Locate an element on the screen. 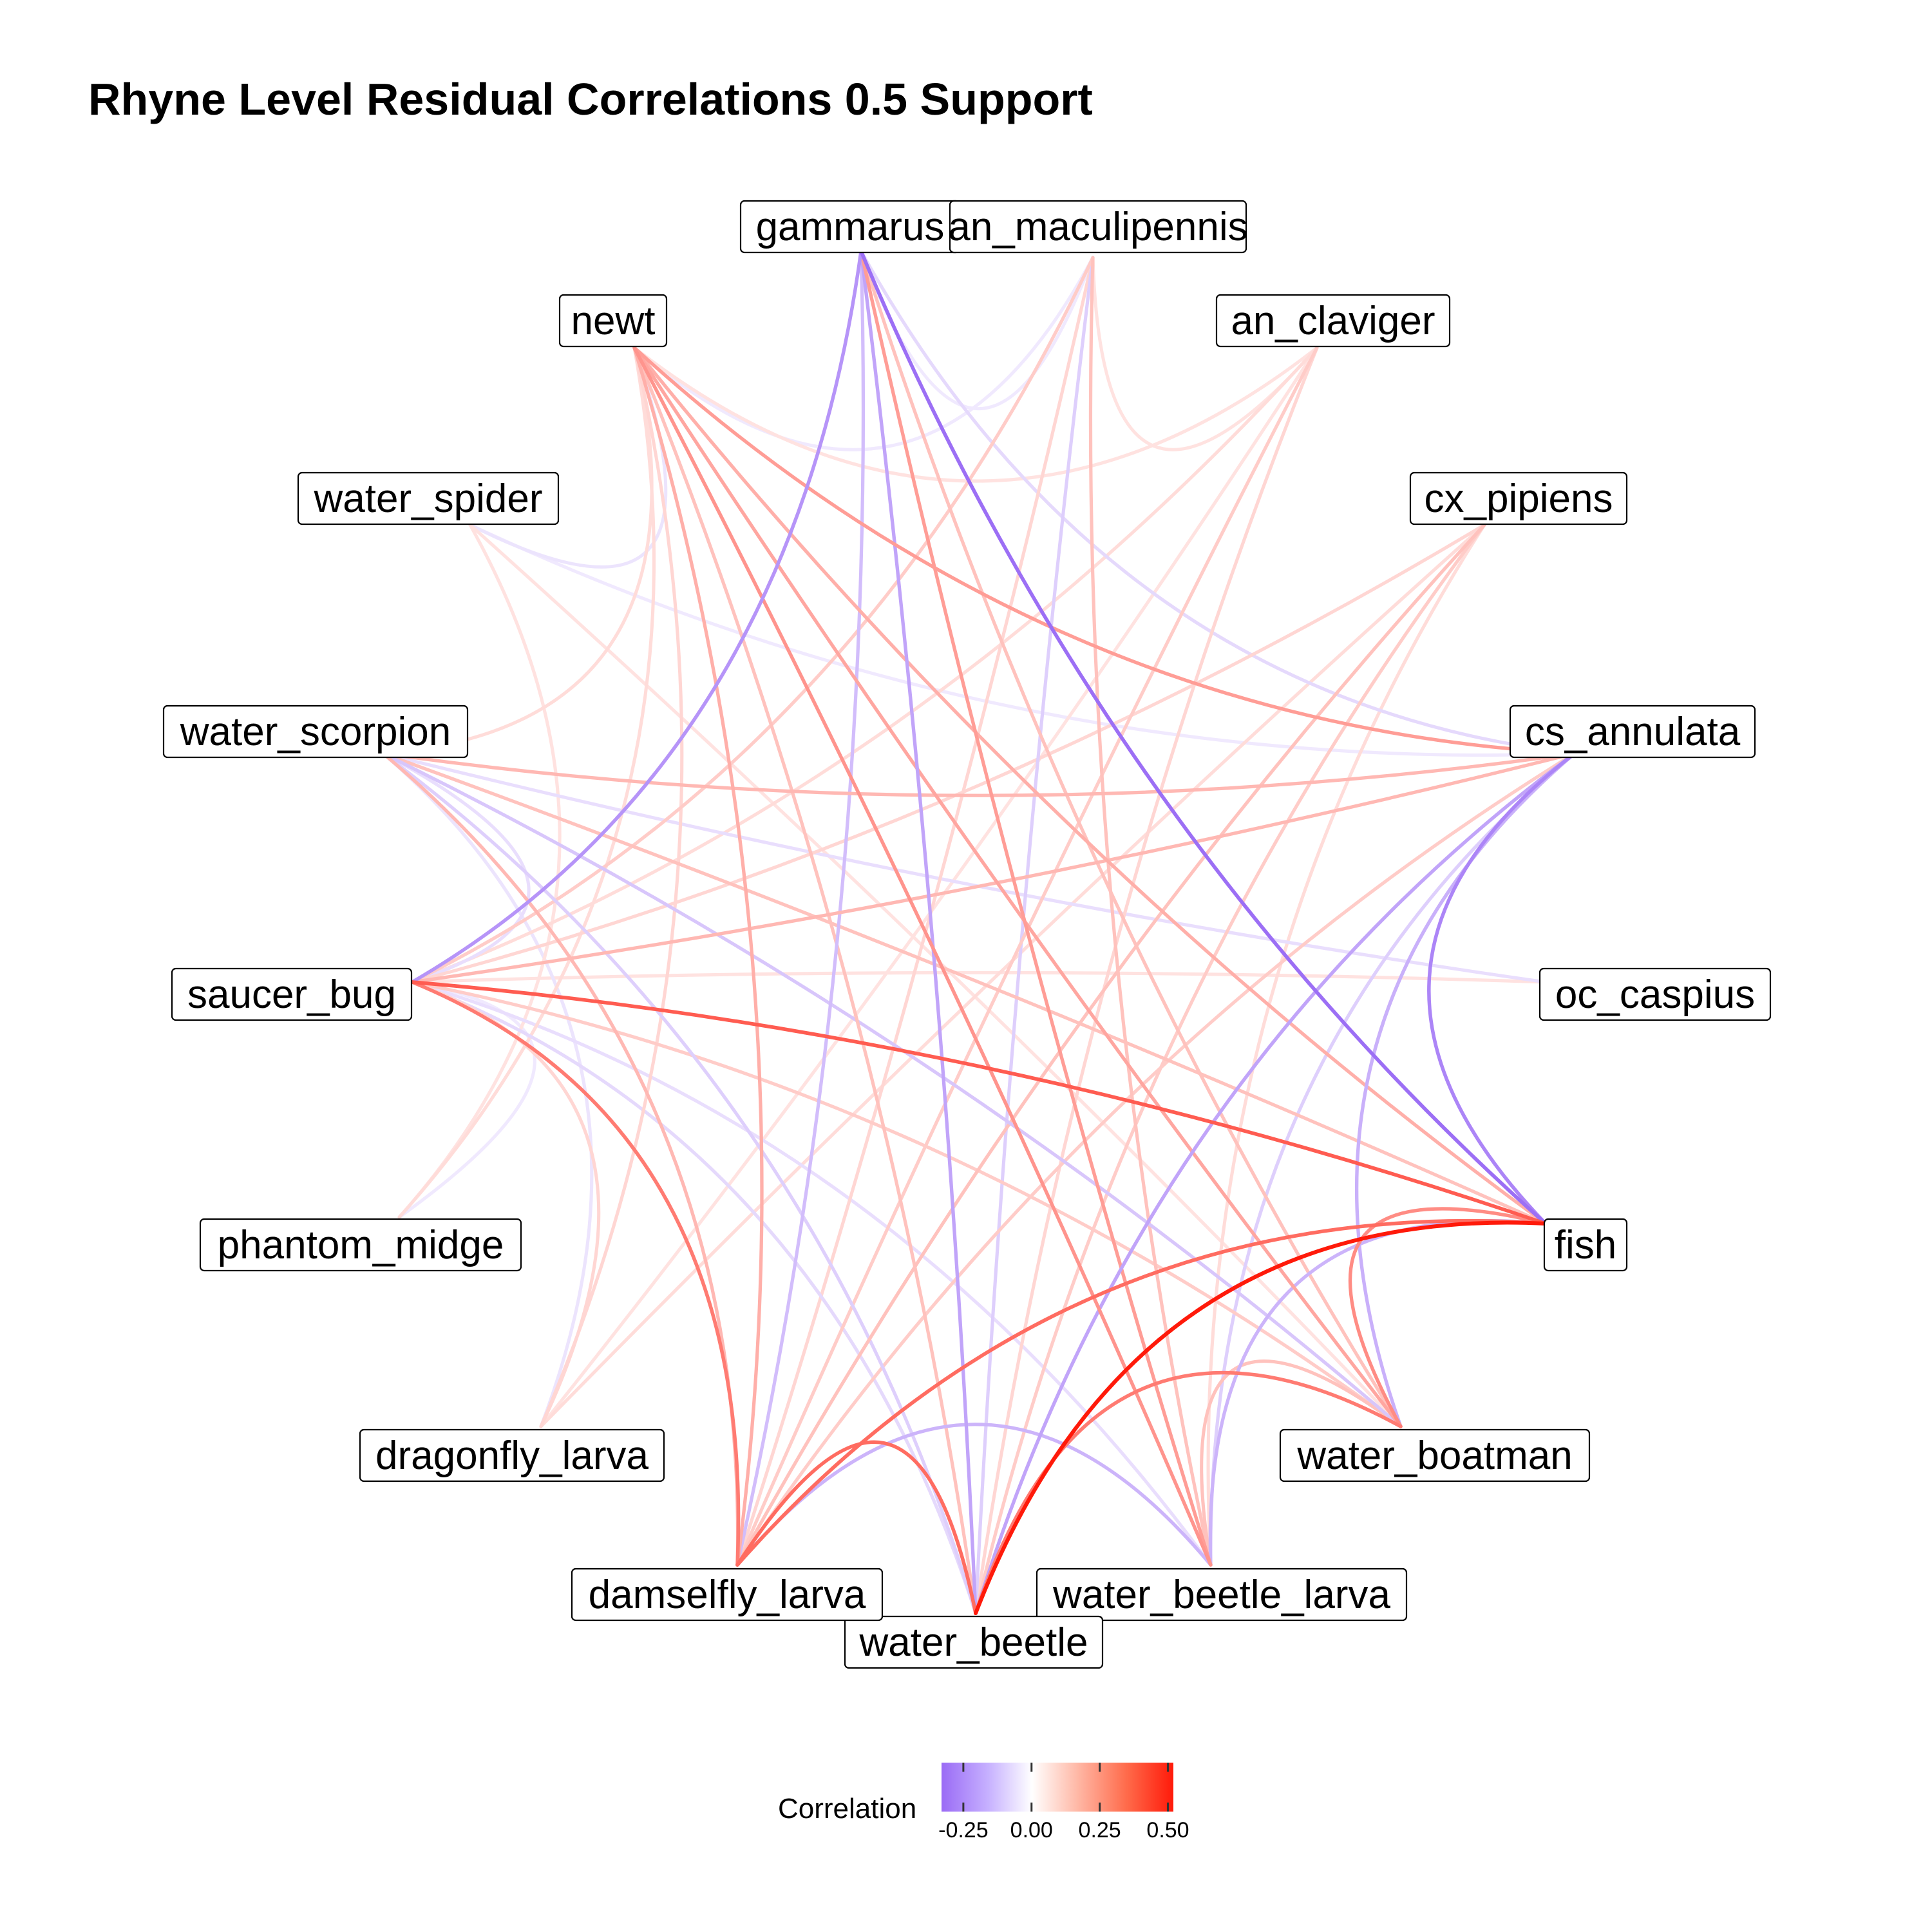 This screenshot has width=1932, height=1932. node-label-phantom_midge: phantom_midge is located at coordinates (361, 1245).